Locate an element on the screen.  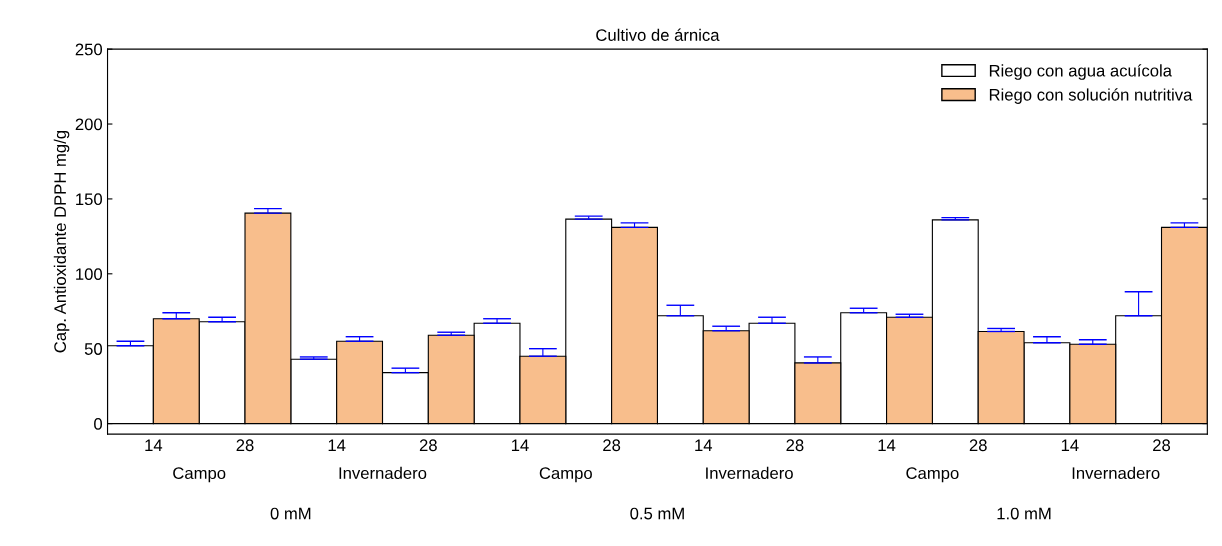
y-tick-label: 150 is located at coordinates (89, 199).